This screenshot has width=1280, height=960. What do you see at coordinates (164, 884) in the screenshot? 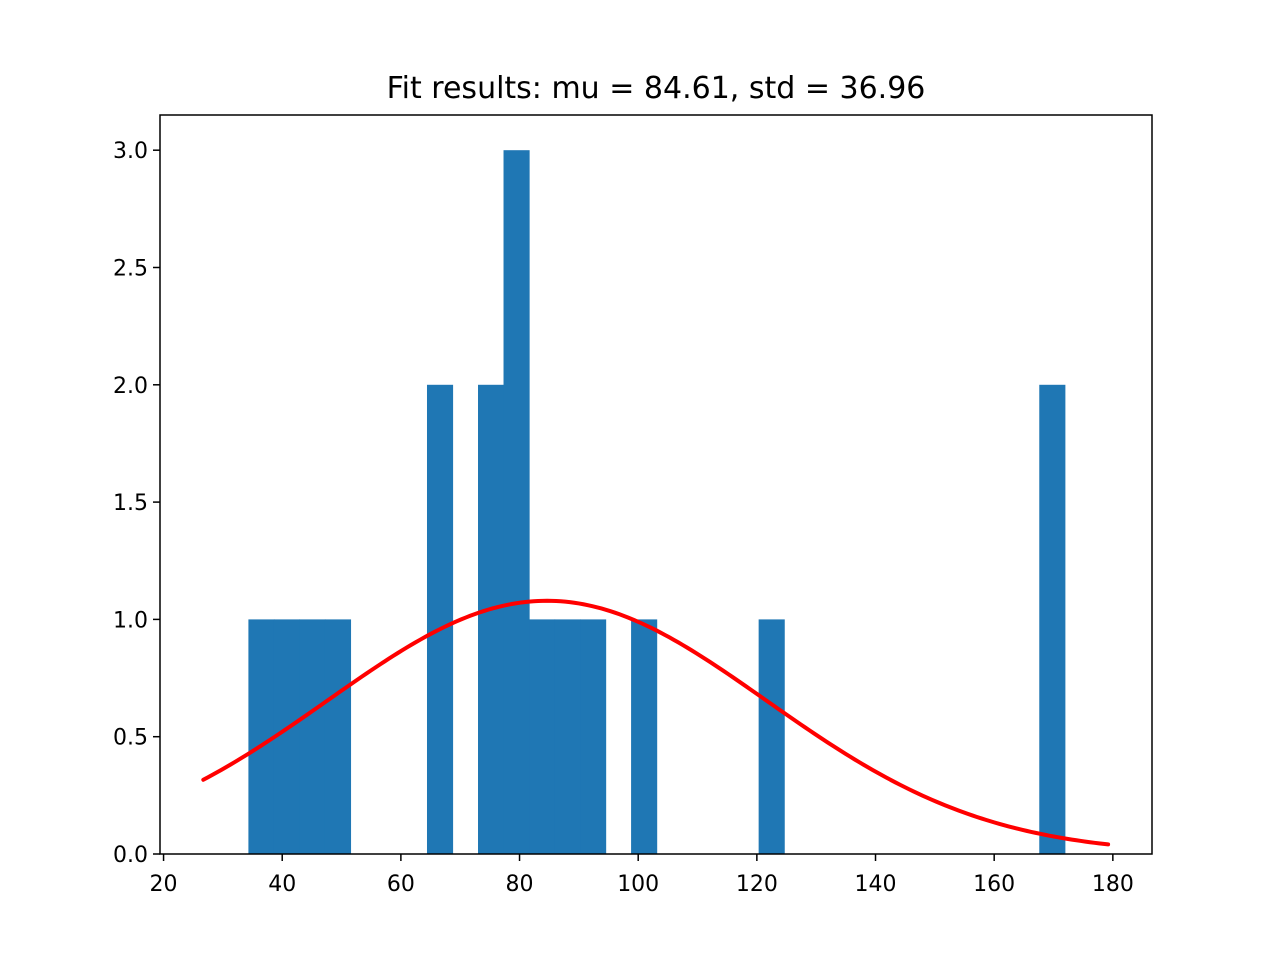
I see `x-tick-label: 20` at bounding box center [164, 884].